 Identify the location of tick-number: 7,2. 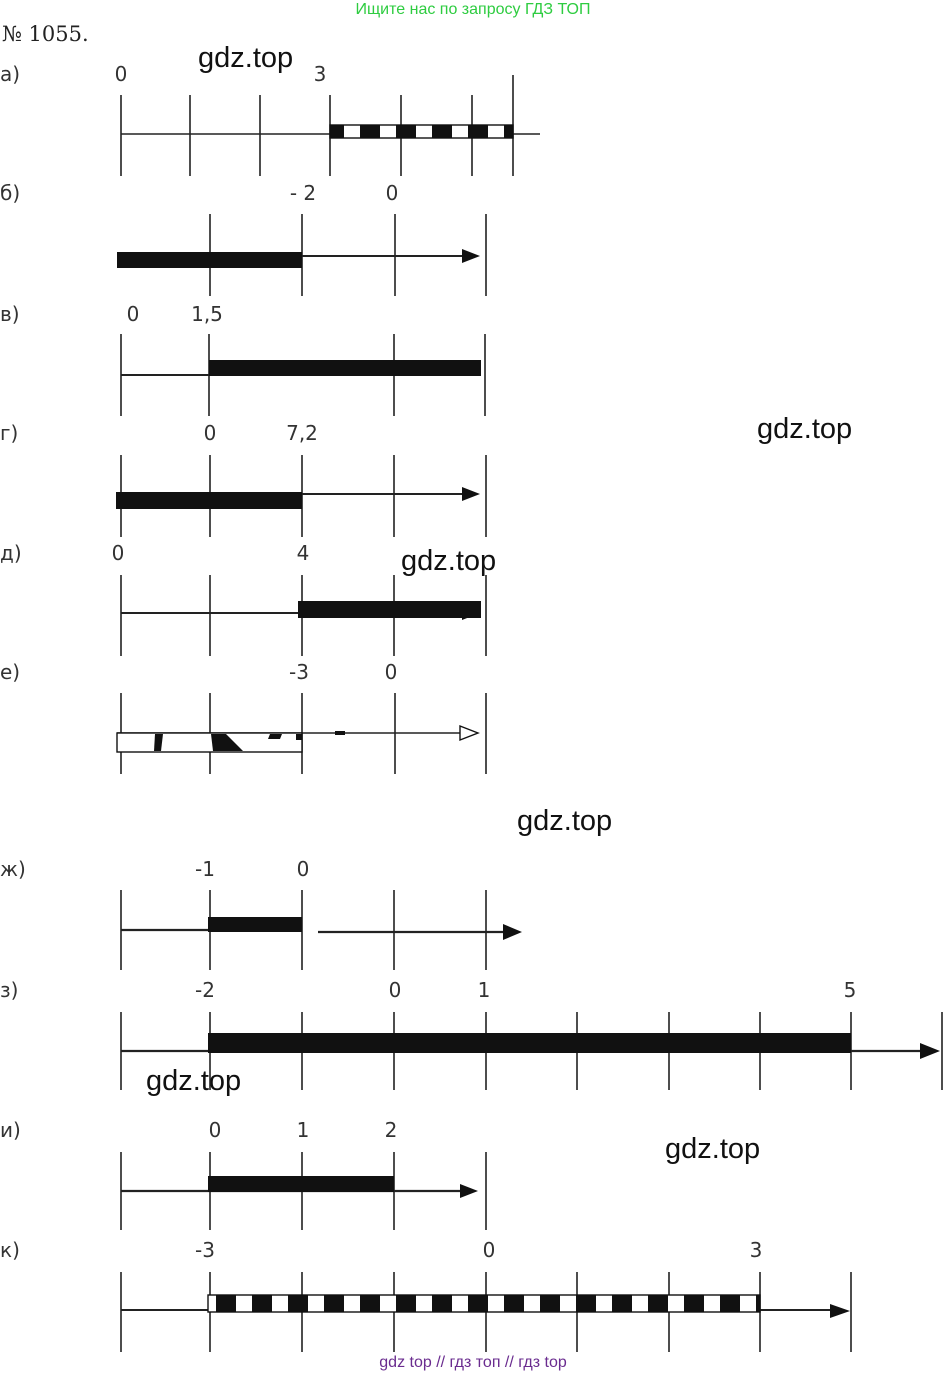
(302, 433).